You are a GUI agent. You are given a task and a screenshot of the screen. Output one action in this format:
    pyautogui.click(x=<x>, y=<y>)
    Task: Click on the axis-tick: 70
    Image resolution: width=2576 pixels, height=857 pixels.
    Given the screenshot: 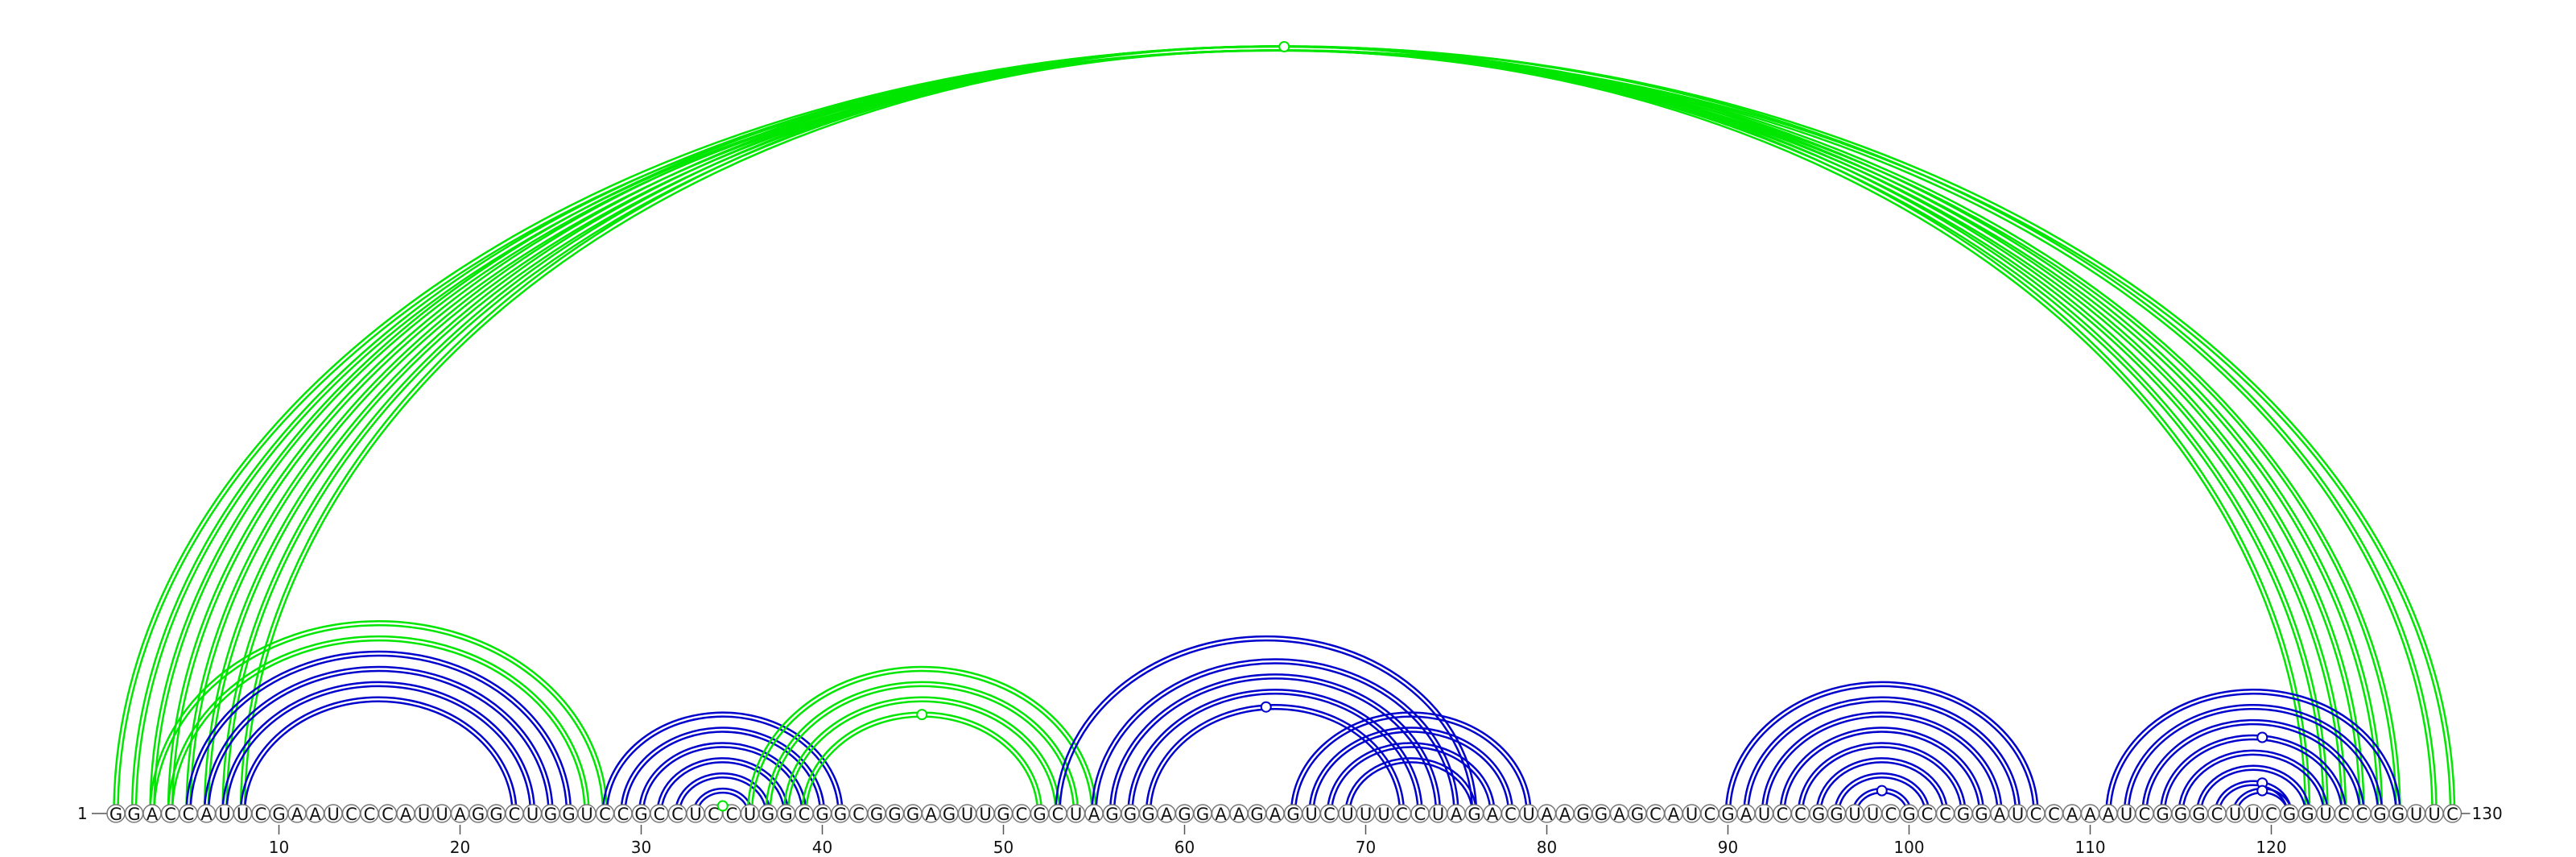 What is the action you would take?
    pyautogui.click(x=1366, y=841)
    